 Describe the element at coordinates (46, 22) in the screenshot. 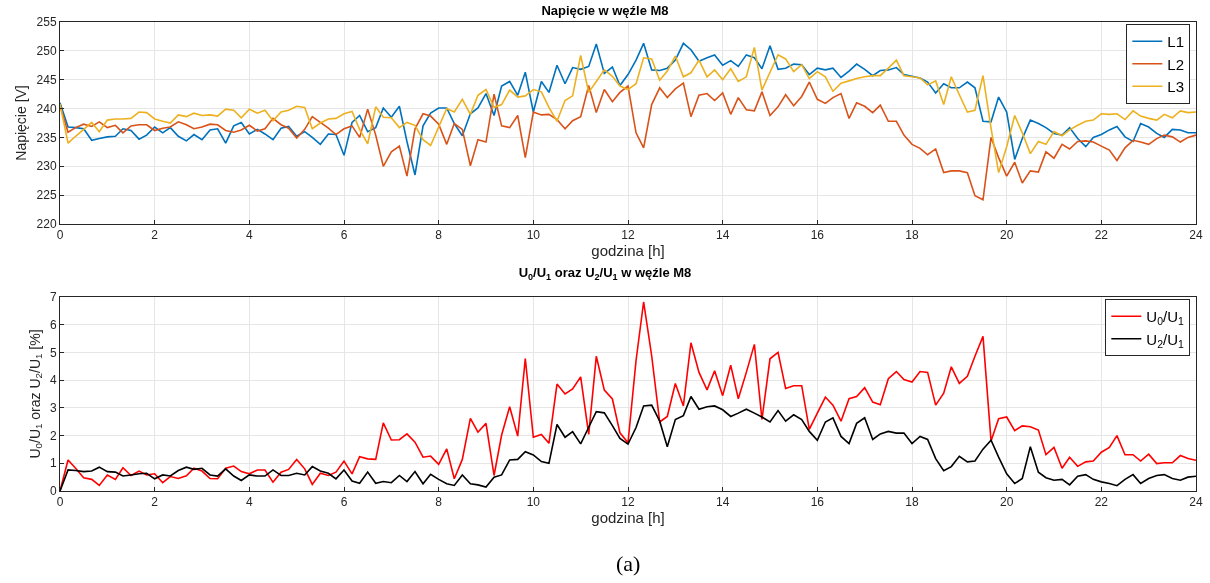

I see `y-tick-label: 255` at that location.